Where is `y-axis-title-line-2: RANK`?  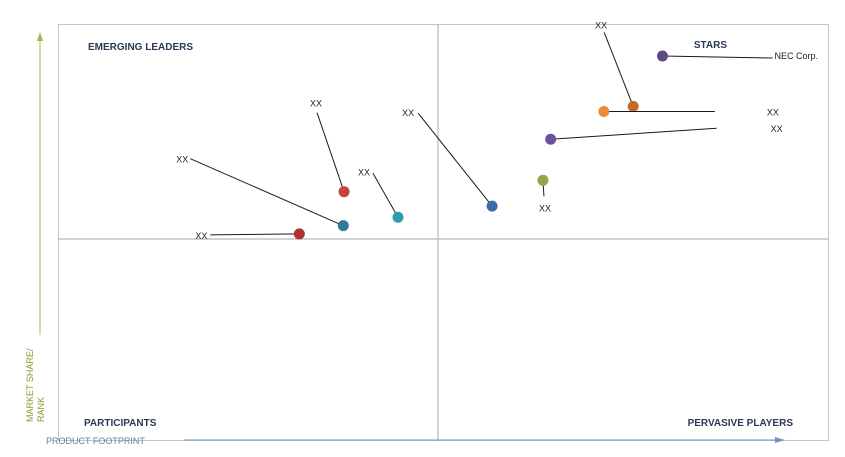 y-axis-title-line-2: RANK is located at coordinates (41, 409).